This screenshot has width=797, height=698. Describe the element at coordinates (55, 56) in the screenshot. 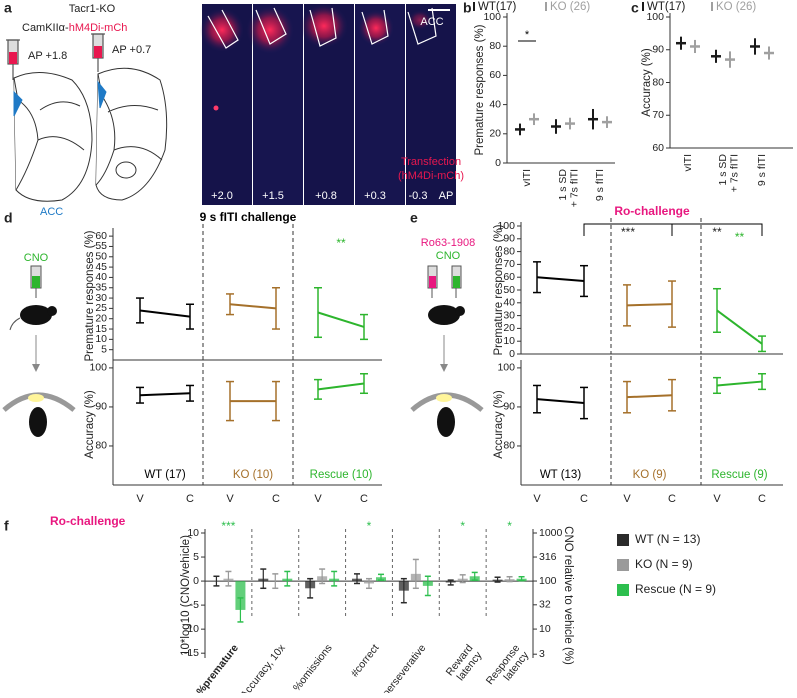

I see `syringe` at that location.